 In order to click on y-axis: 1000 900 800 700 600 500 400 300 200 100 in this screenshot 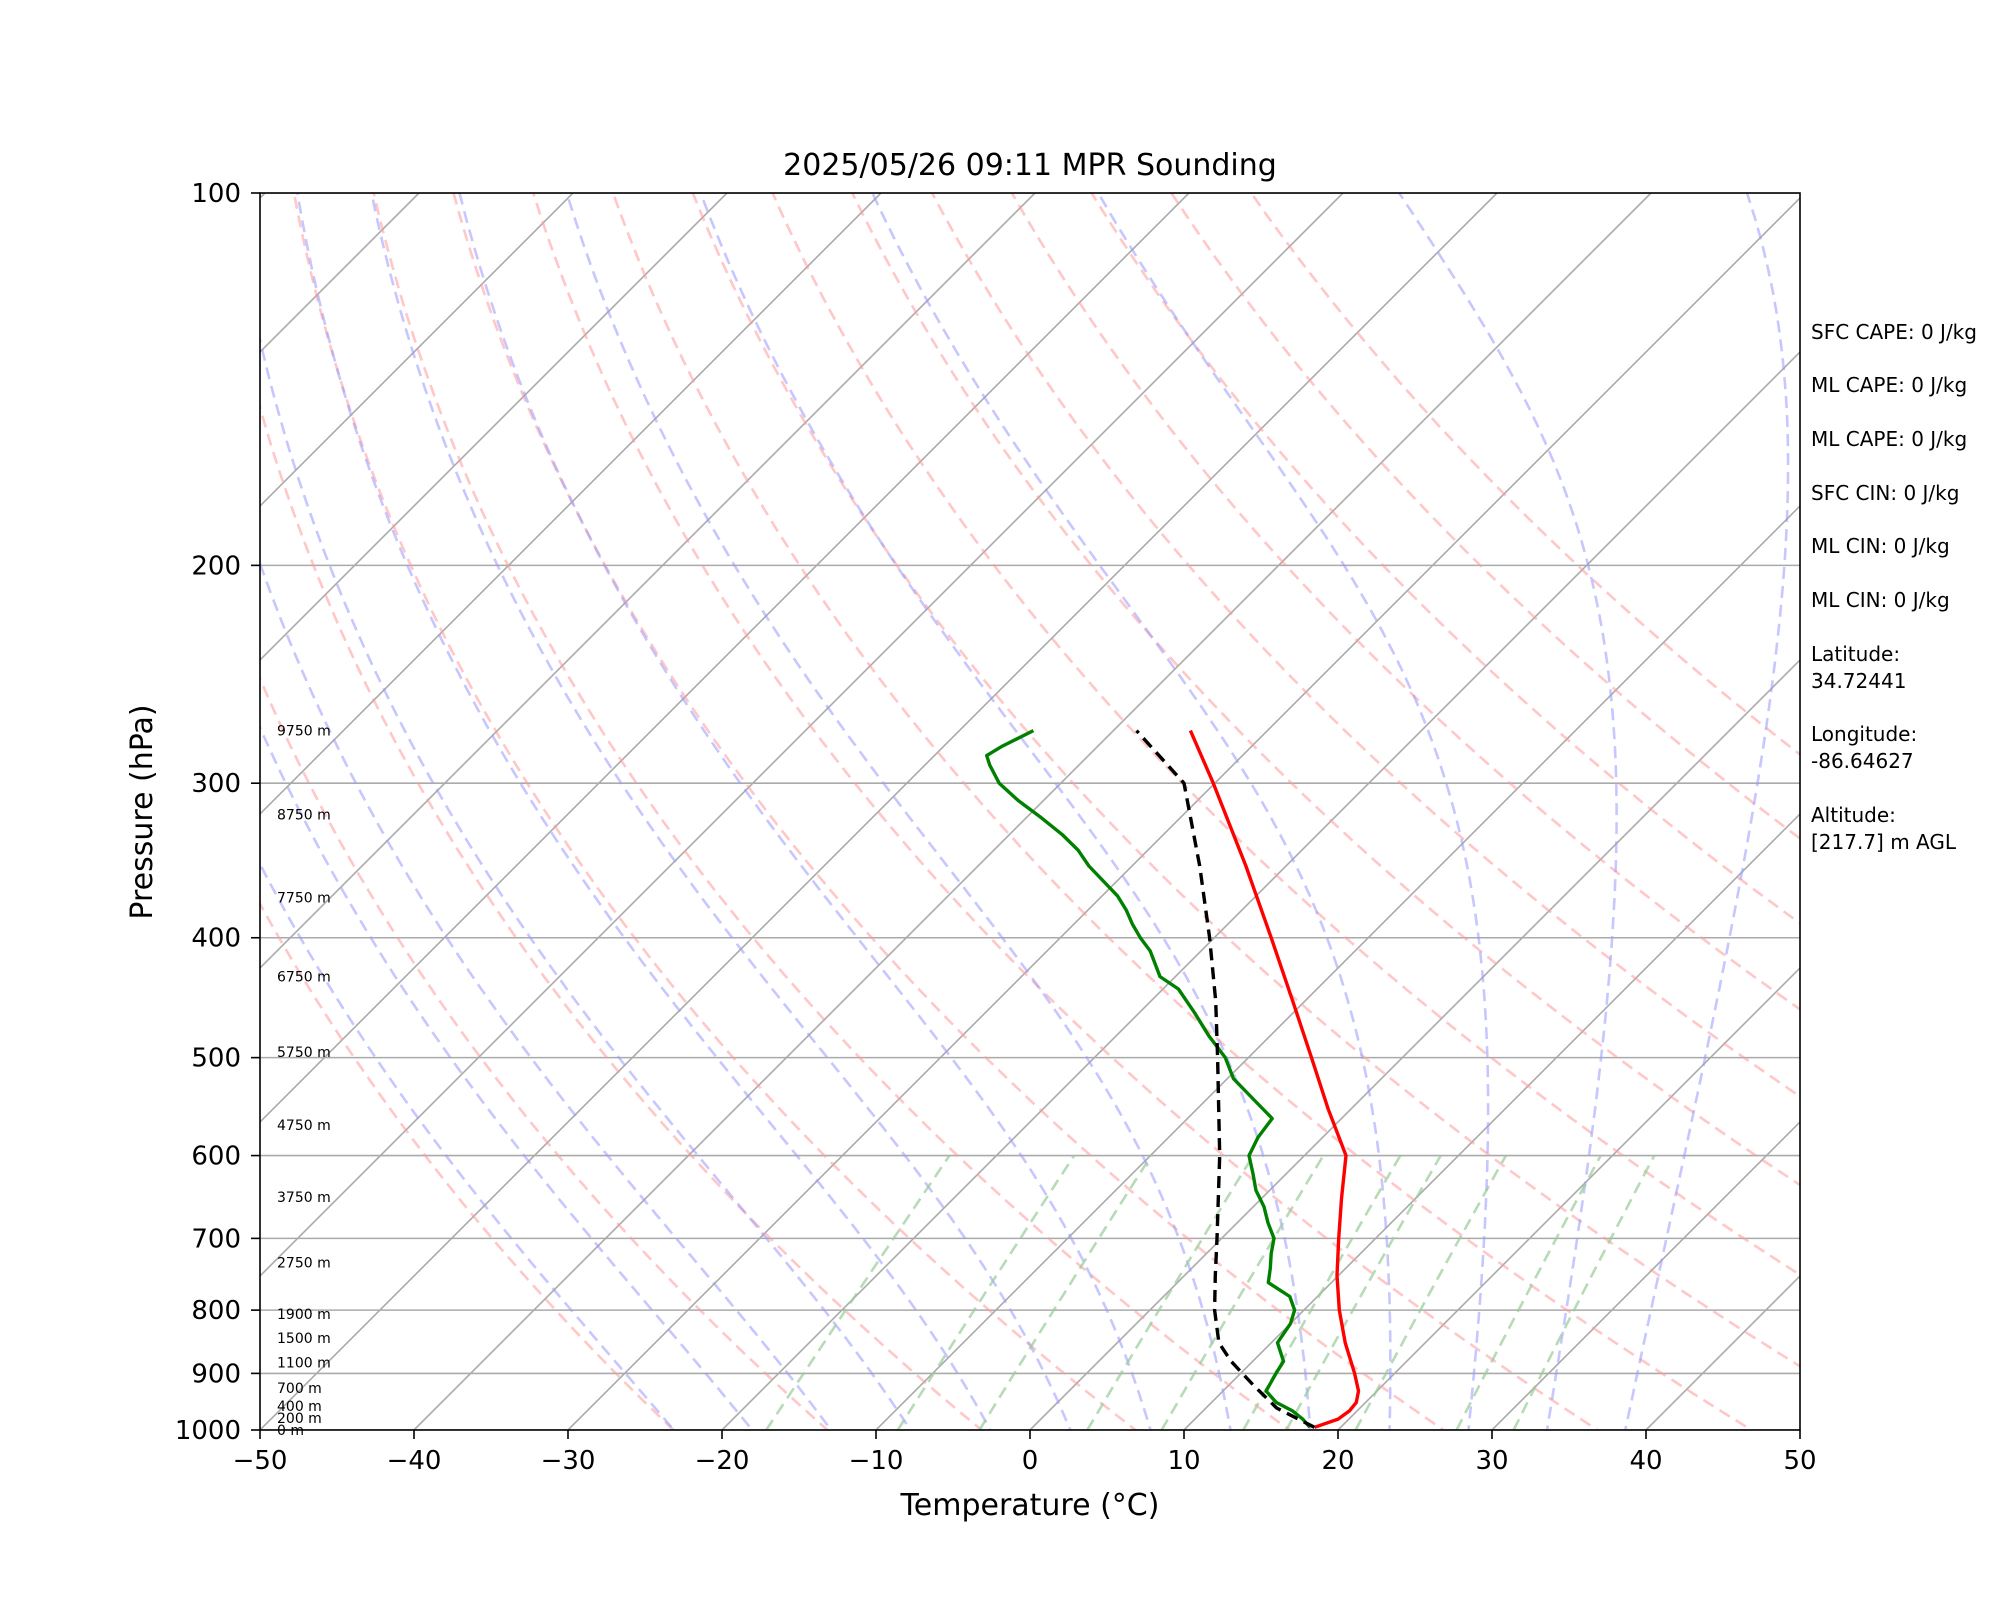, I will do `click(217, 812)`.